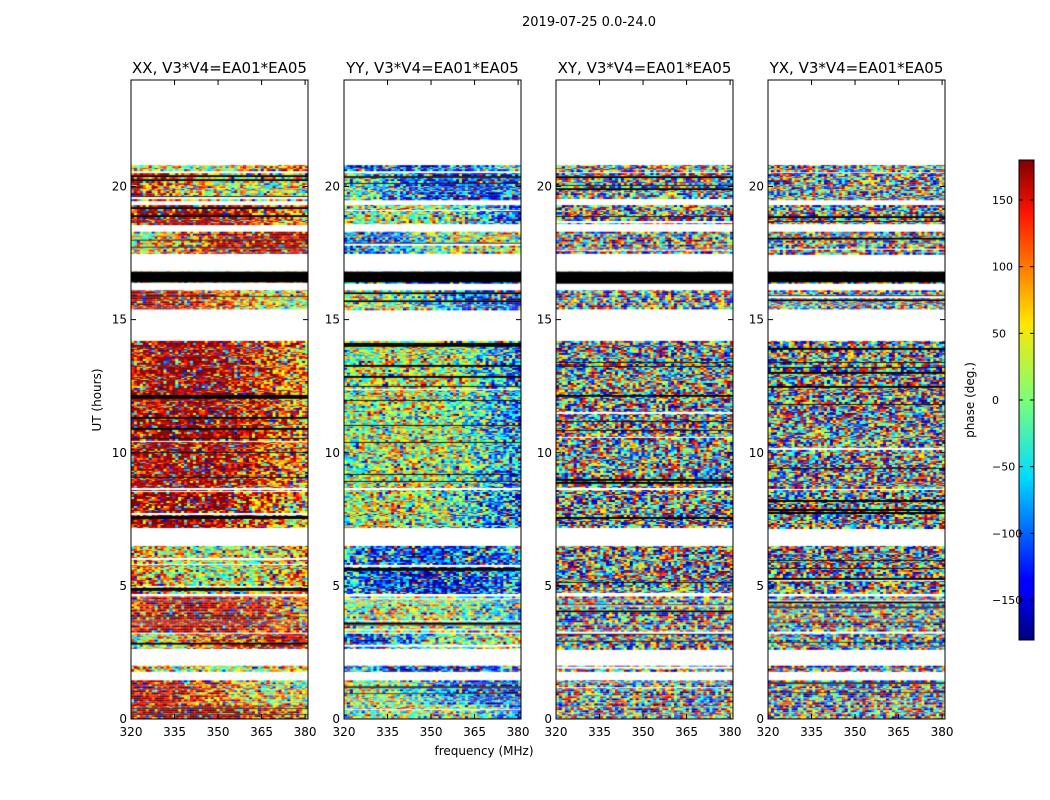 The image size is (1050, 800). I want to click on panel-4-frame, so click(856, 399).